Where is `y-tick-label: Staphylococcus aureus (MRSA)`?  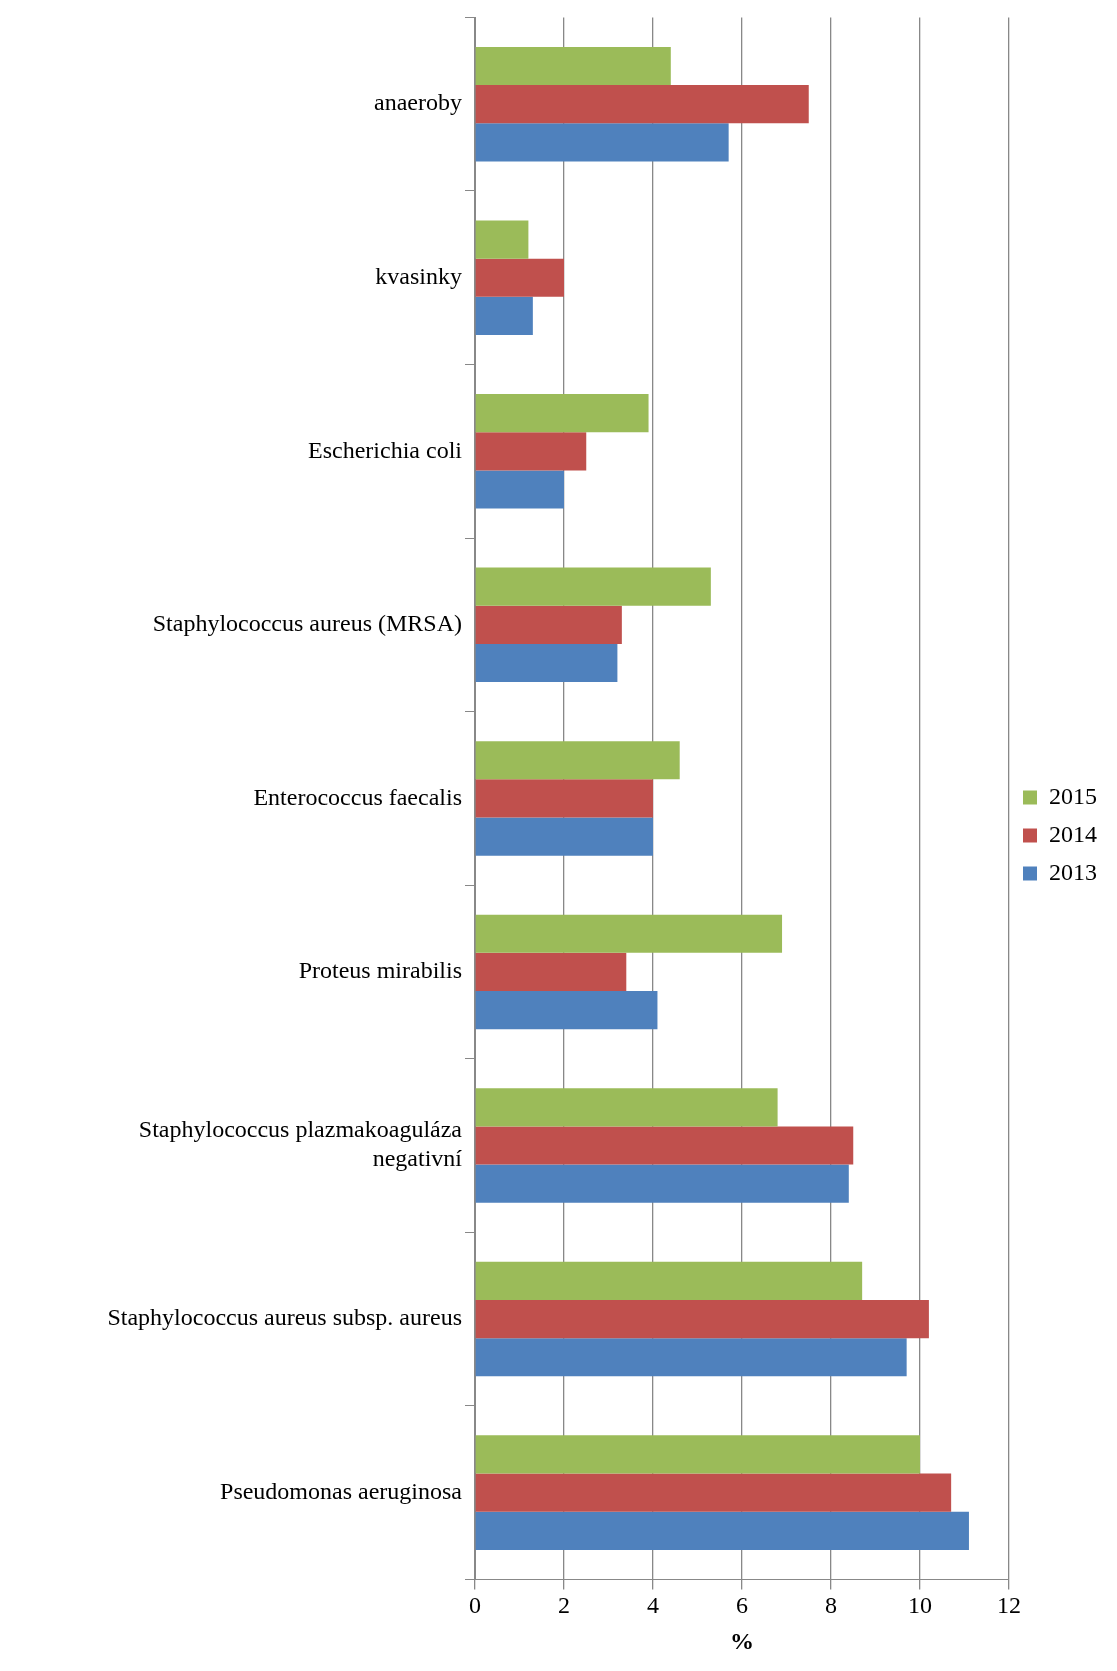 y-tick-label: Staphylococcus aureus (MRSA) is located at coordinates (307, 623).